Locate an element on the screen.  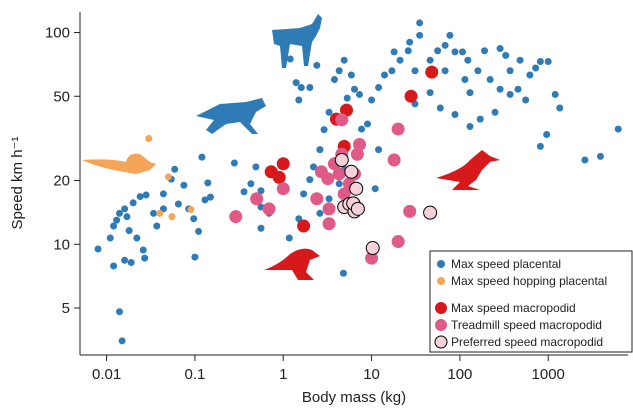
quokka-icon is located at coordinates (292, 264).